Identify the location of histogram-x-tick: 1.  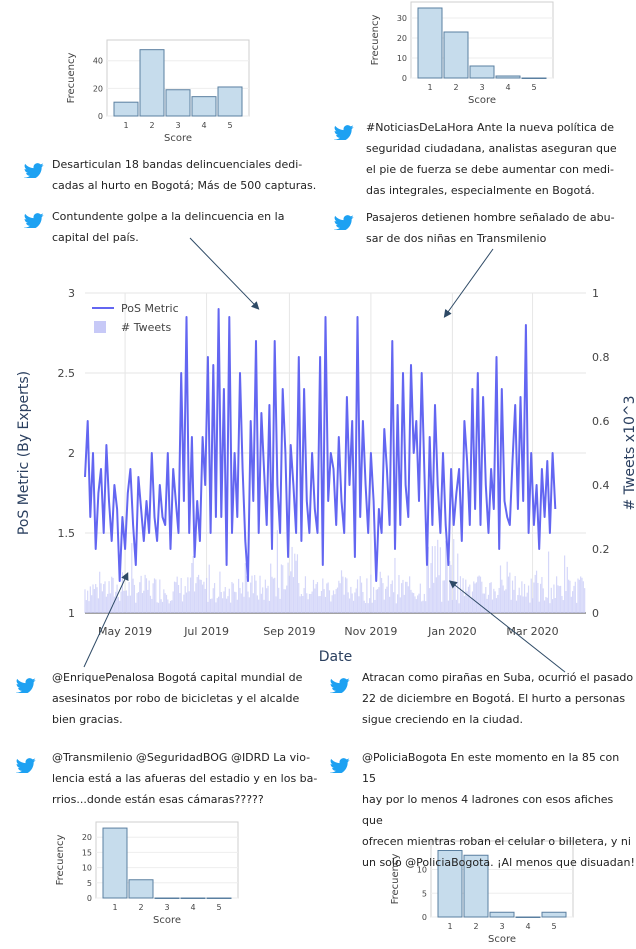
(449, 926).